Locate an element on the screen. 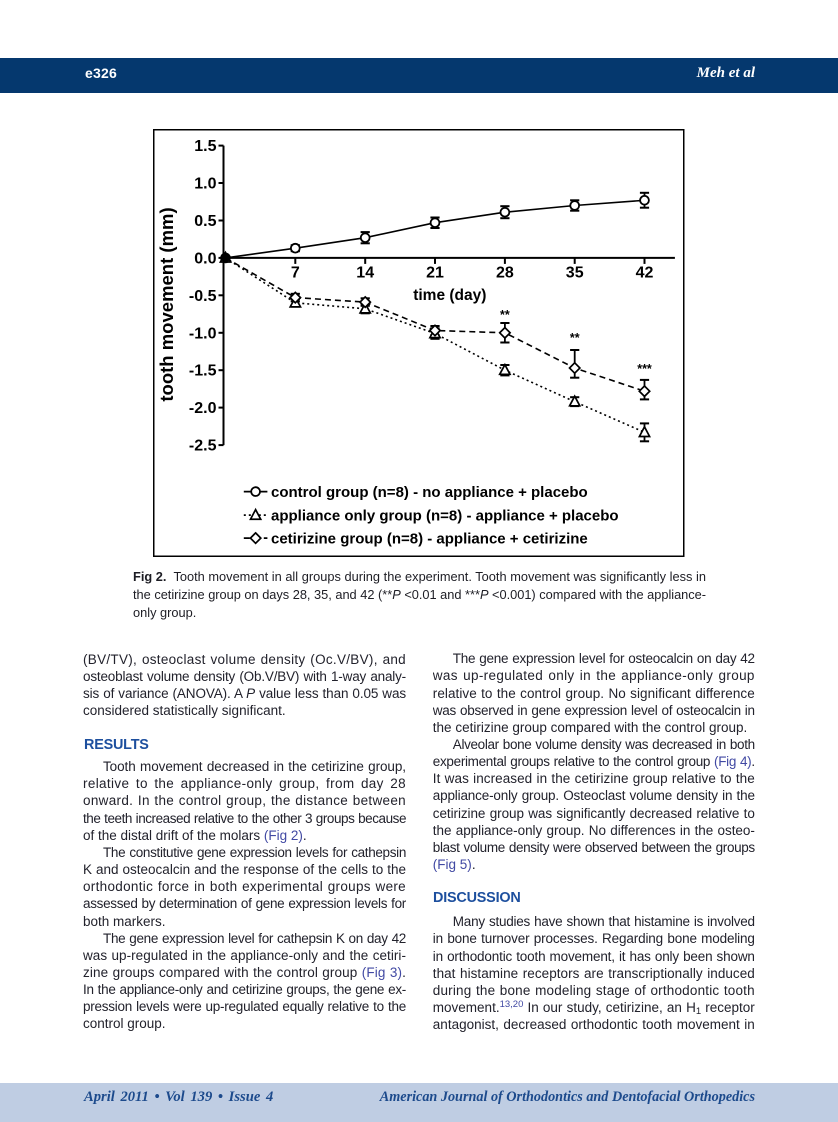  svg-text: 42 is located at coordinates (645, 272).